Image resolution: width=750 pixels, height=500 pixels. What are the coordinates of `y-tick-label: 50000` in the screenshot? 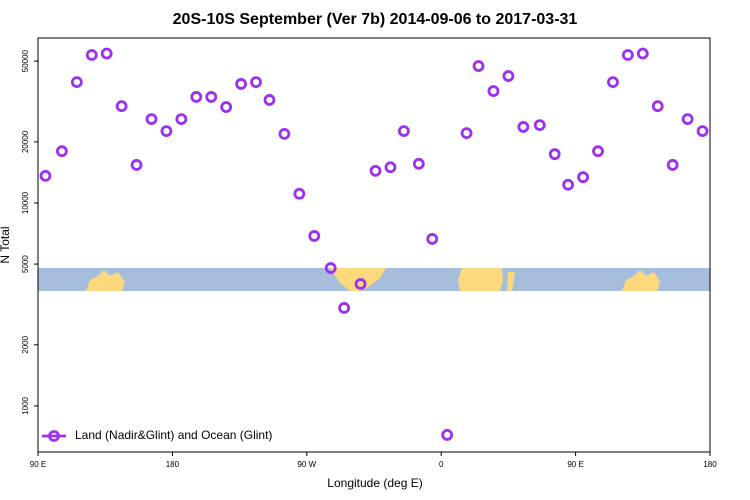 It's located at (25, 60).